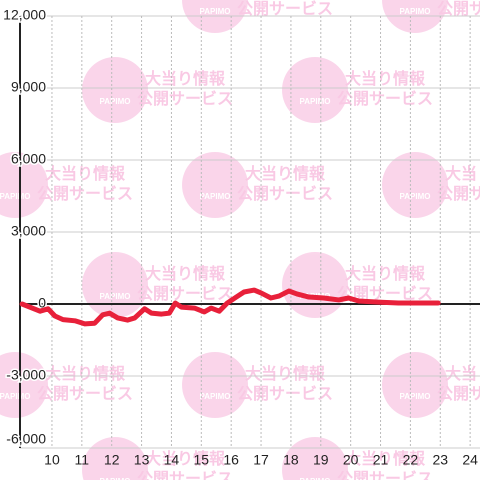  What do you see at coordinates (26, 375) in the screenshot?
I see `y-tick-label: -3,000` at bounding box center [26, 375].